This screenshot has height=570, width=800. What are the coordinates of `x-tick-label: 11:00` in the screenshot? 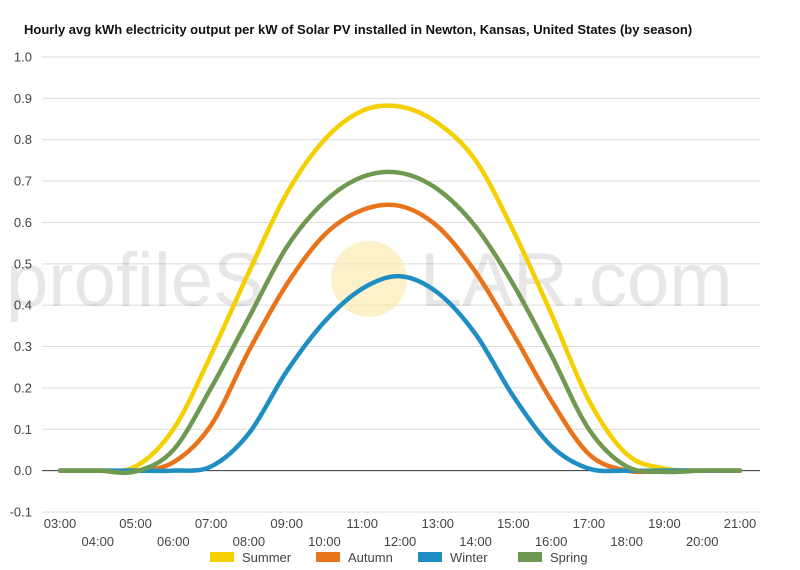 It's located at (362, 523).